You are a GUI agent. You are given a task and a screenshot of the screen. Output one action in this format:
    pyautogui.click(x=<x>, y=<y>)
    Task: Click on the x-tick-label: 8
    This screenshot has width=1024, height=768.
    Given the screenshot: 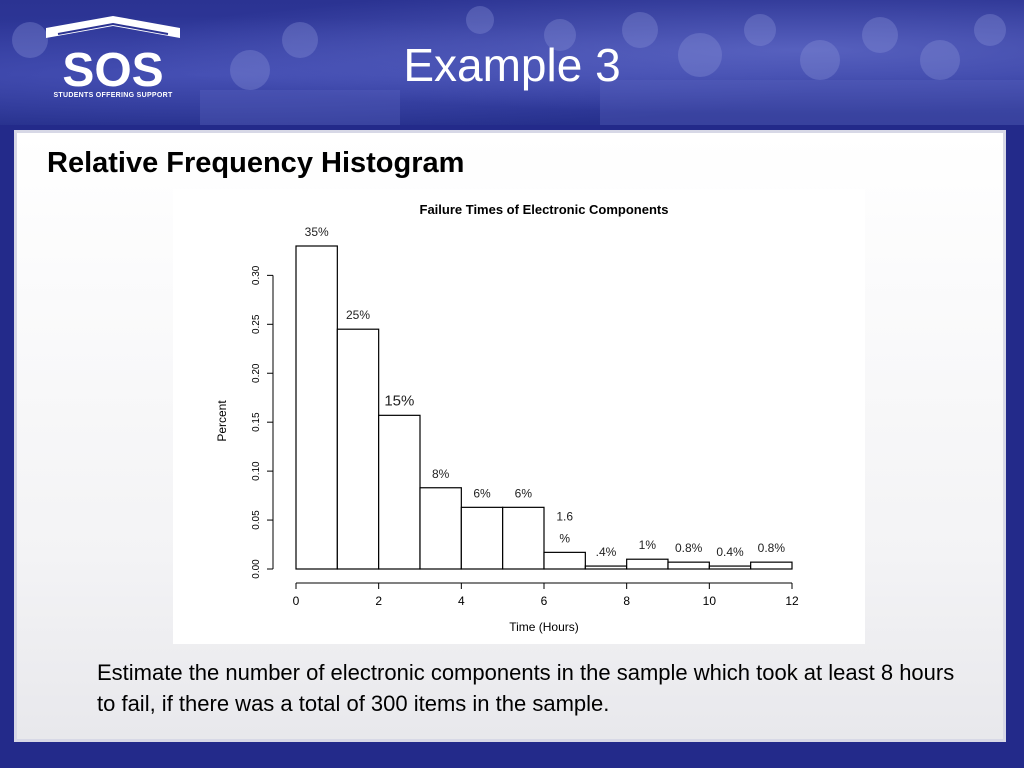 What is the action you would take?
    pyautogui.click(x=626, y=601)
    